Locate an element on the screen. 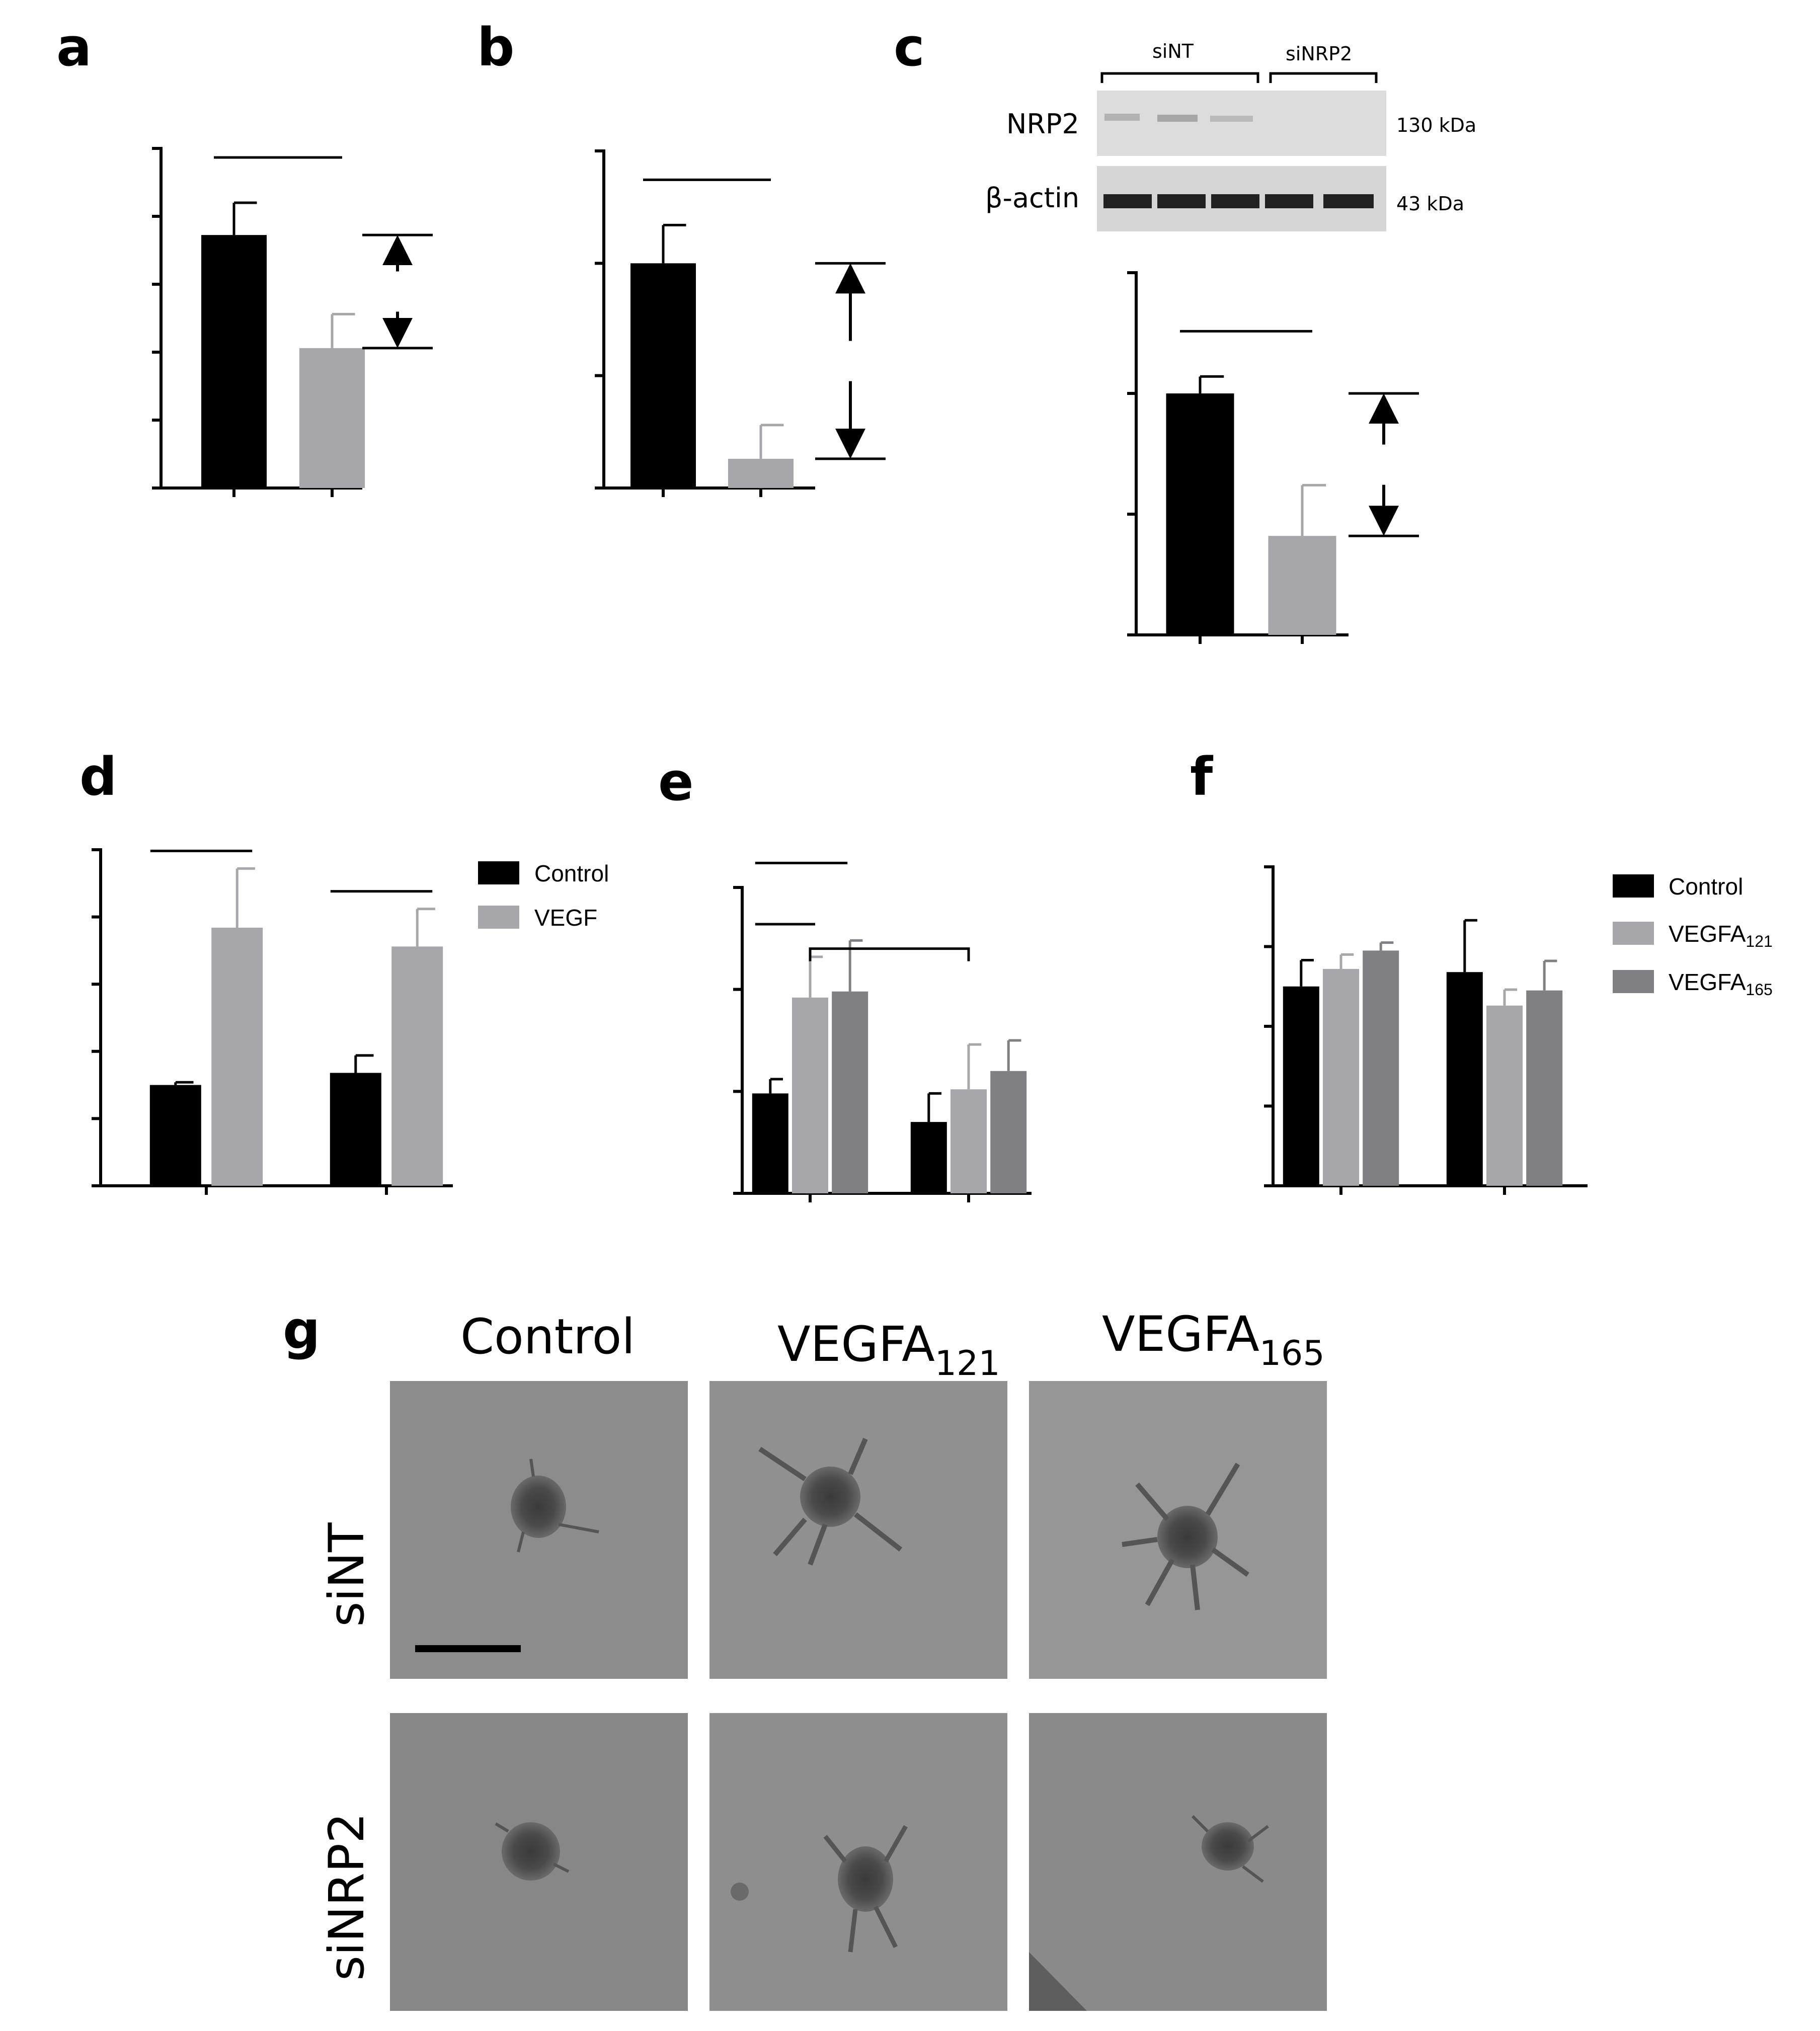  chart-f-bar-s2-c1 is located at coordinates (1544, 1088).